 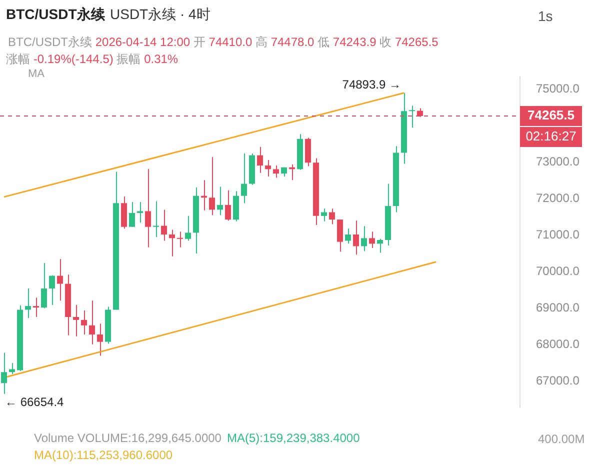 I want to click on y-tick-label: 69000.0, so click(x=558, y=307).